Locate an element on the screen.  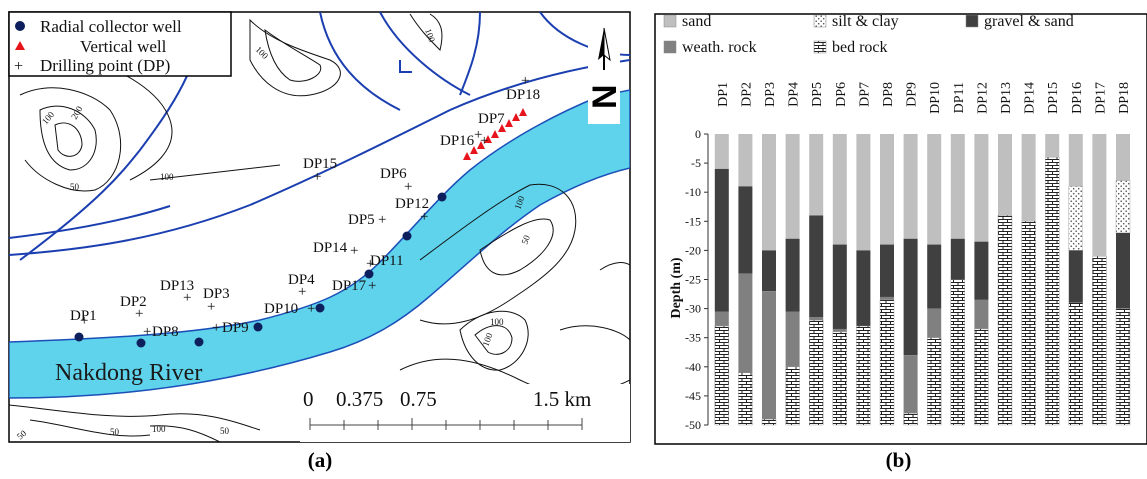
vertical-well-legend-icon is located at coordinates (20, 45).